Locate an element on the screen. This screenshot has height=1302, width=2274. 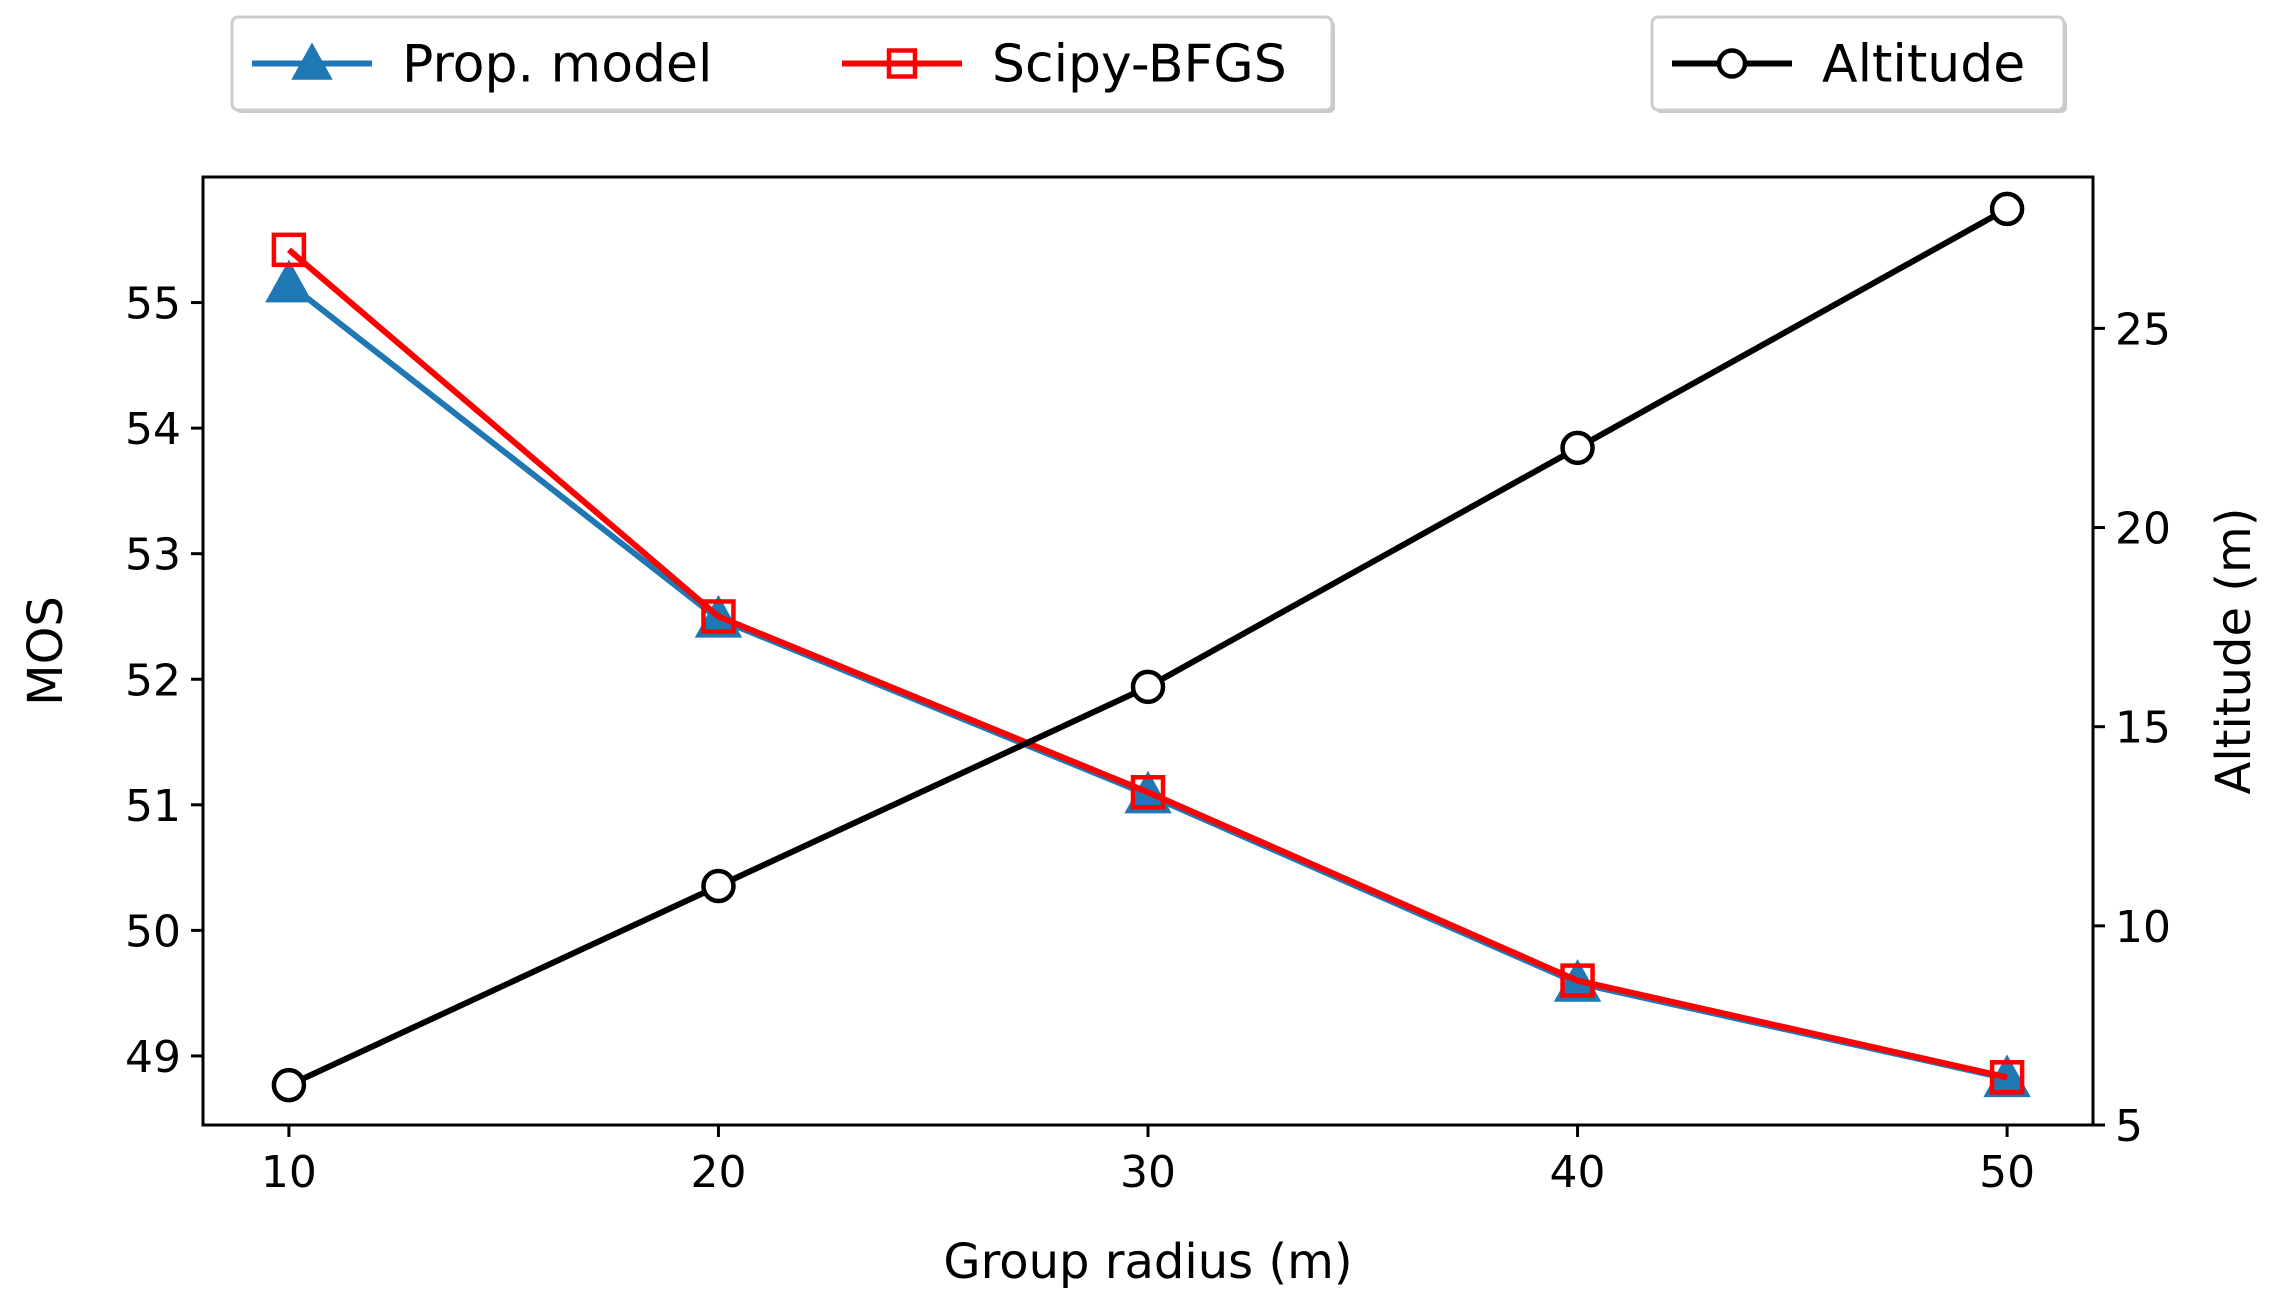
y-tick-label: 51 is located at coordinates (153, 806).